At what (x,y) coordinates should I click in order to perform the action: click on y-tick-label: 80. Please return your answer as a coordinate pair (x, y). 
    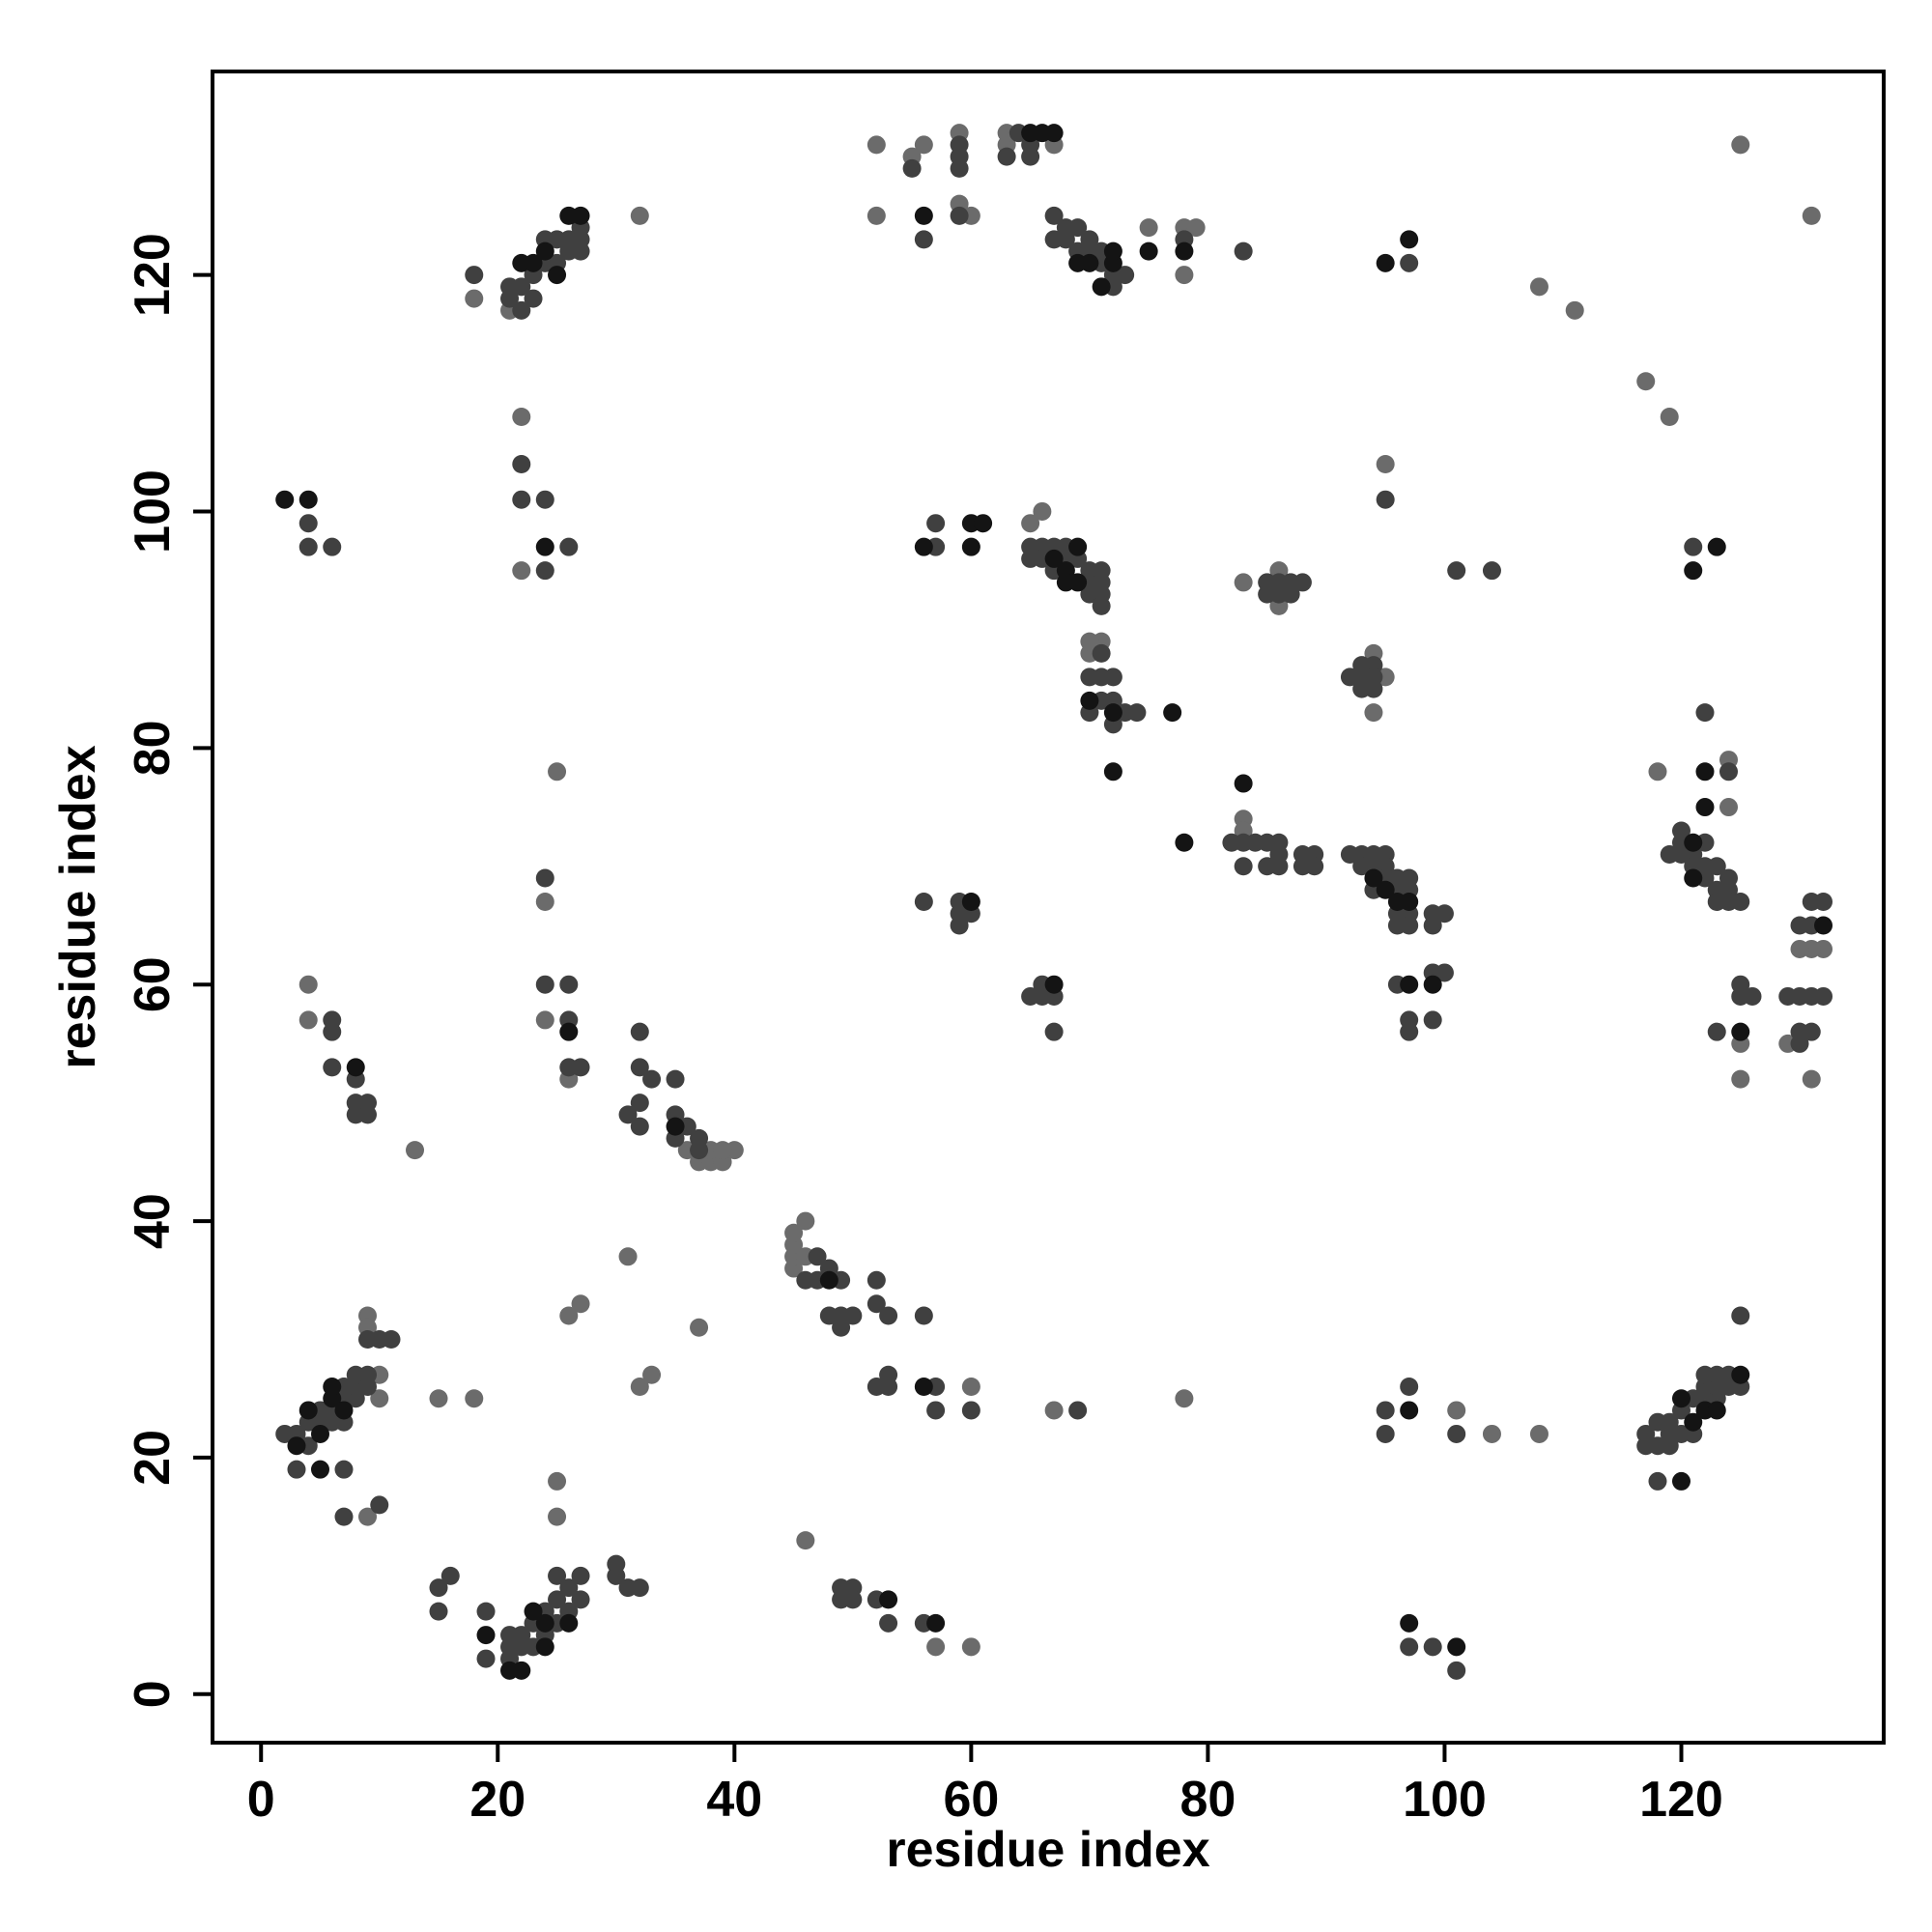
    Looking at the image, I should click on (153, 748).